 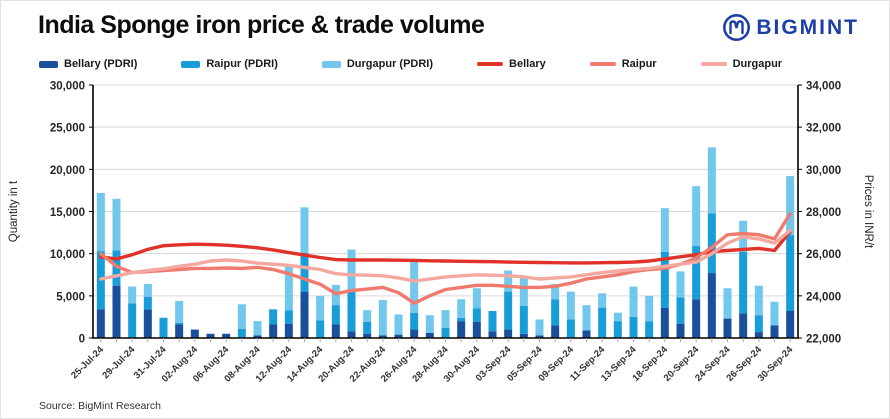 I want to click on svg-text: 29-Jul-24, so click(x=118, y=362).